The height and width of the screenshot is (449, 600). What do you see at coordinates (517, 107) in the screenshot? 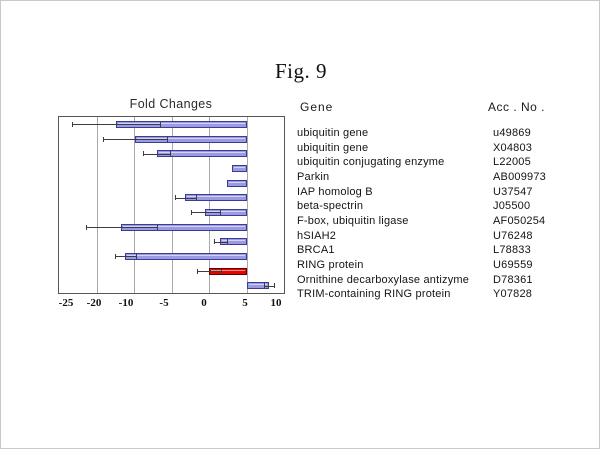
I see `accession-column-header: Acc . No .` at bounding box center [517, 107].